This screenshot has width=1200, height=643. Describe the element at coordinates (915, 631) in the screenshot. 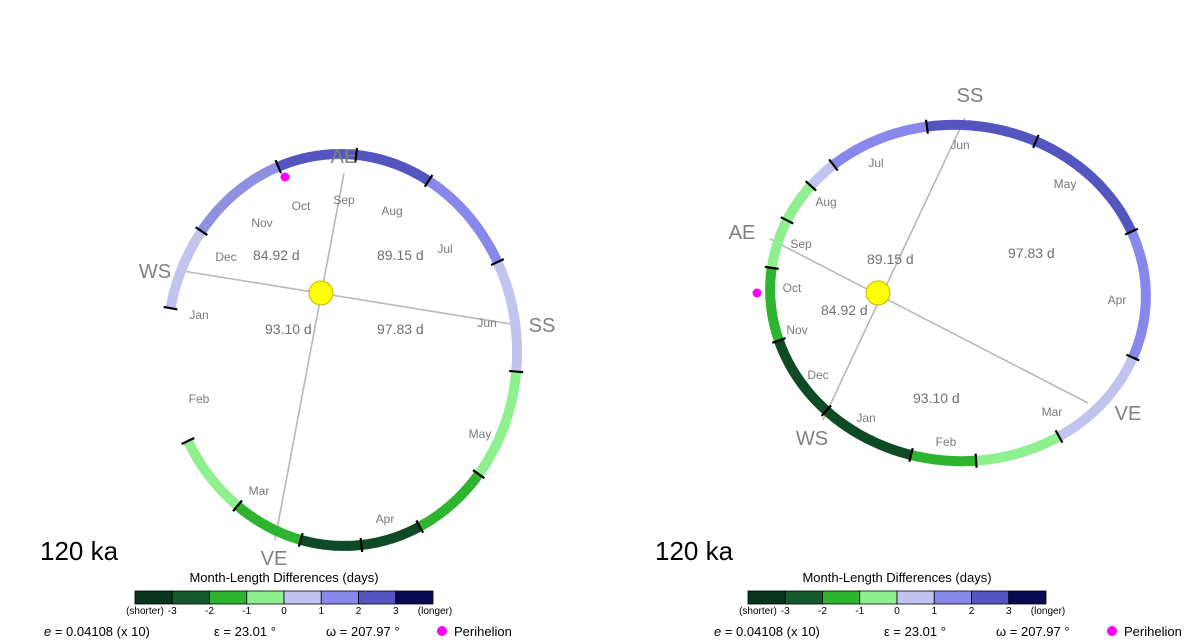

I see `obliquity-label: ε = 23.01 °` at that location.